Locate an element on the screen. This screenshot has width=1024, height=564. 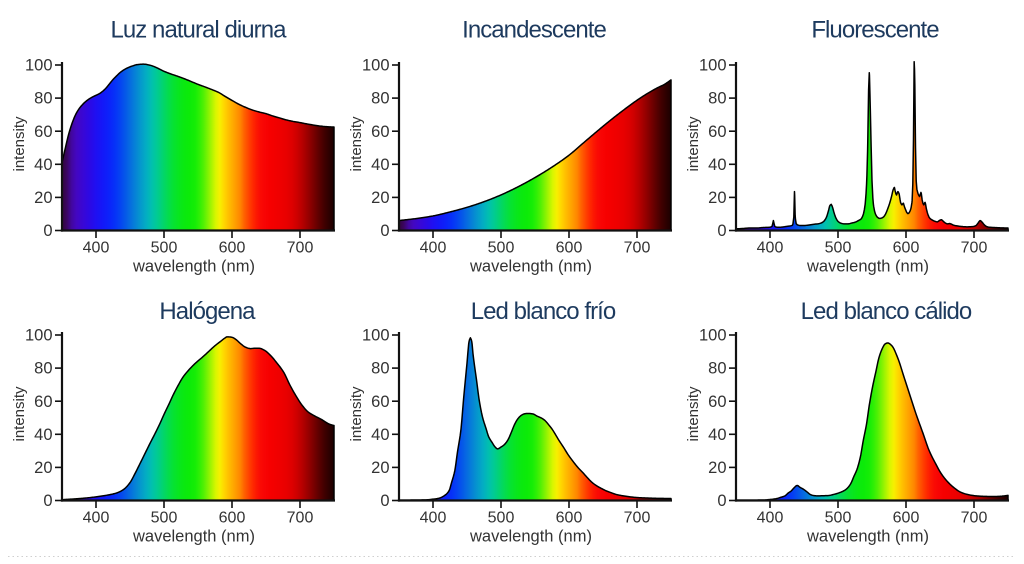
svg-text: Led blanco cálido is located at coordinates (886, 311).